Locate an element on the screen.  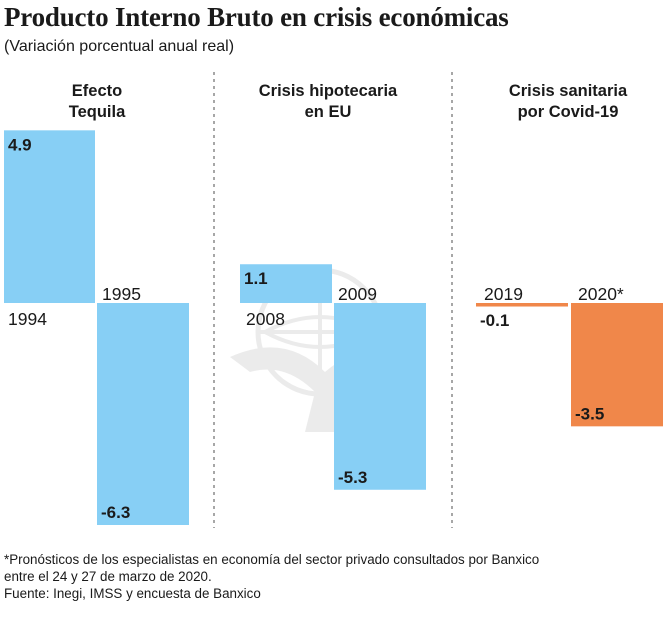
panel-2-title-line-1: Crisis hipotecaria is located at coordinates (328, 91).